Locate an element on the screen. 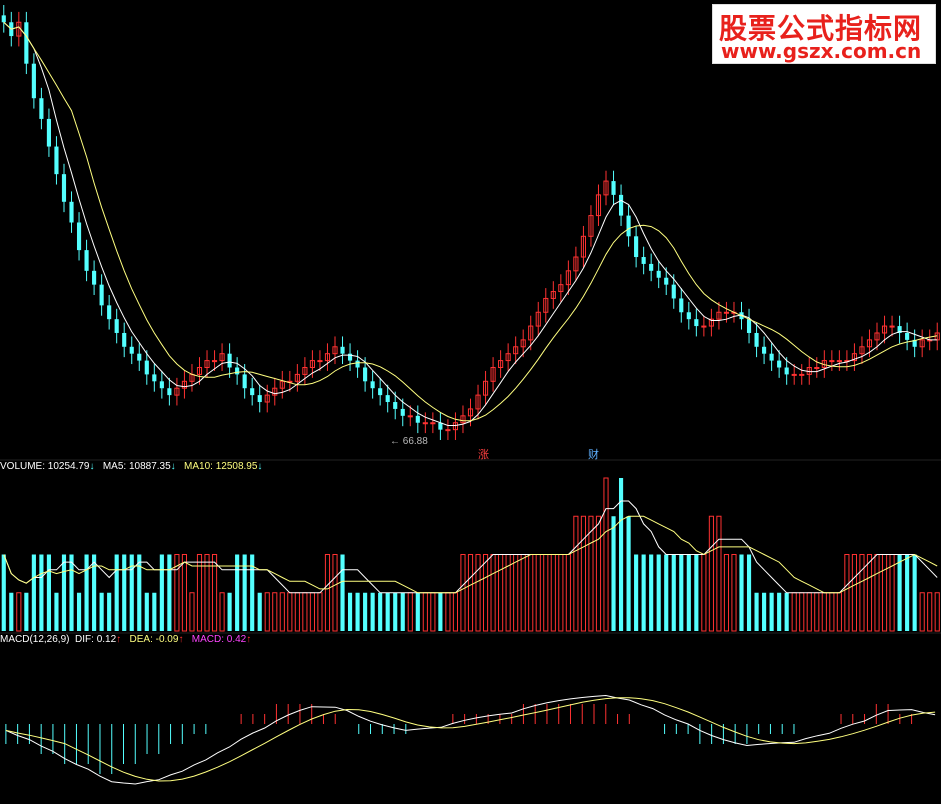 The image size is (941, 804). macd-dea-line is located at coordinates (470, 739).